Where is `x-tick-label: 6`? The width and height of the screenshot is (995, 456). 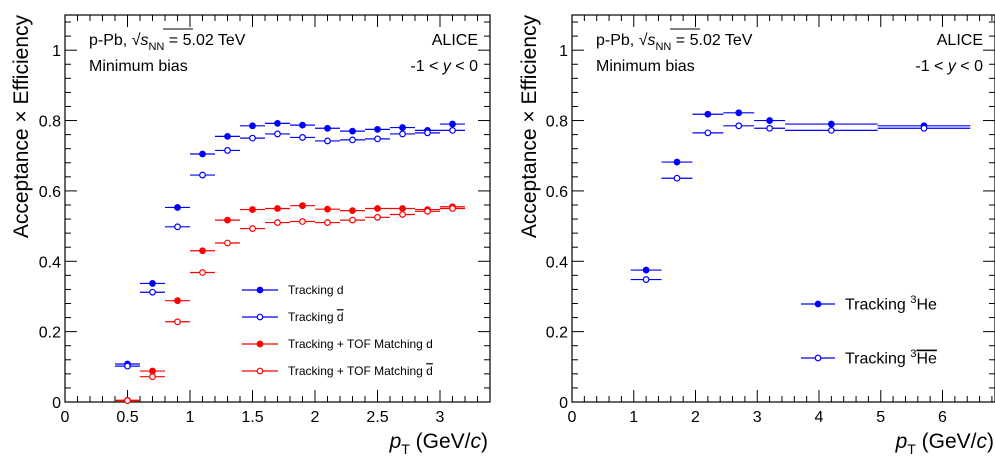 x-tick-label: 6 is located at coordinates (942, 417).